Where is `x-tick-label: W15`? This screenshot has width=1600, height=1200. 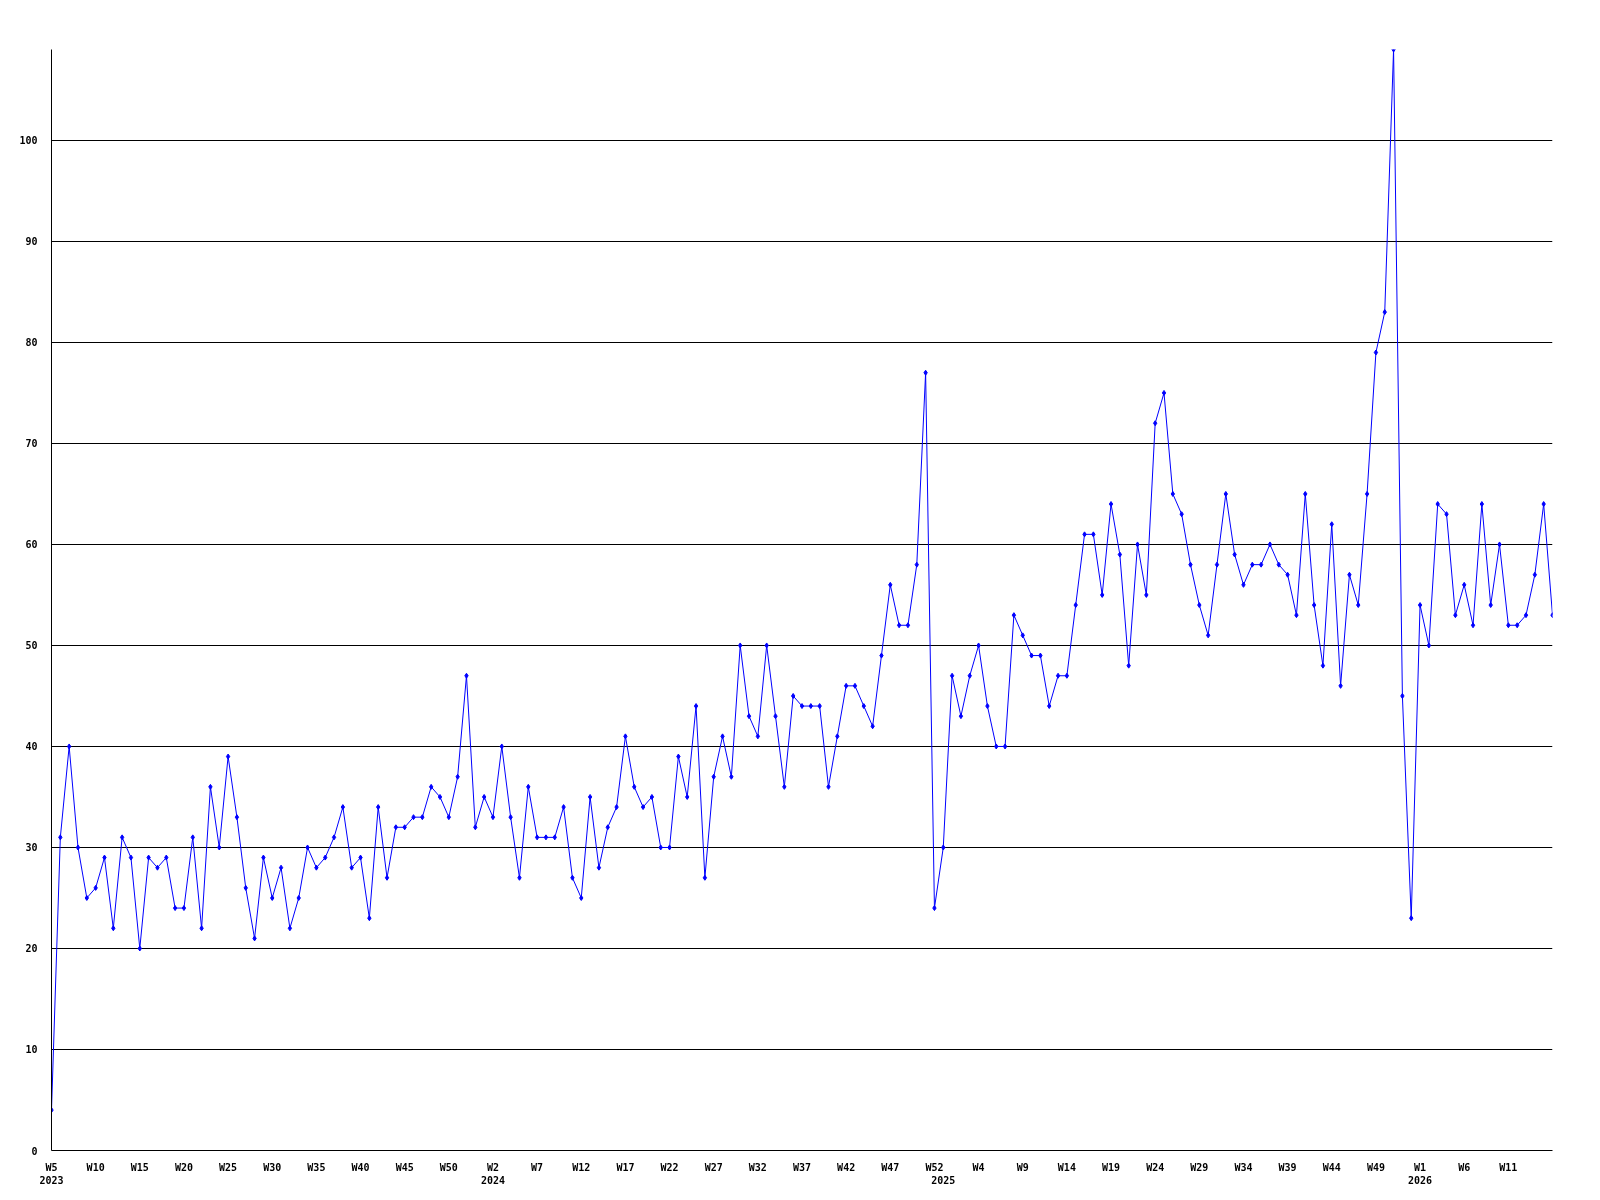
x-tick-label: W15 is located at coordinates (139, 1167).